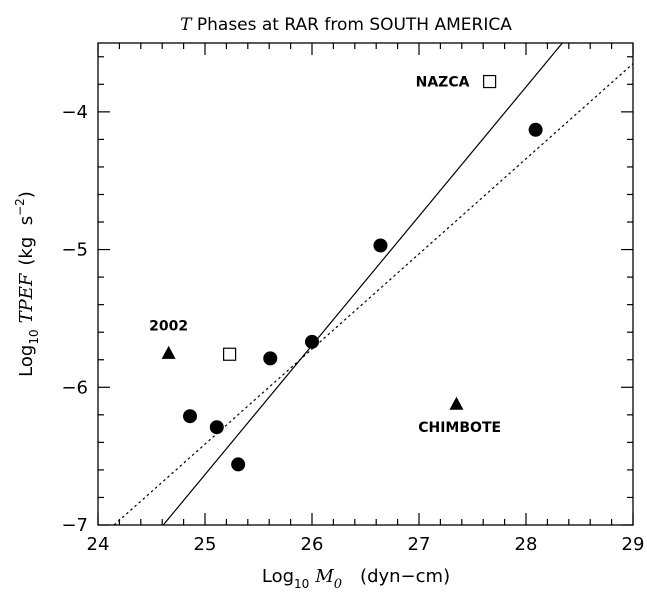 The width and height of the screenshot is (647, 592). I want to click on chart-title-t: T, so click(186, 25).